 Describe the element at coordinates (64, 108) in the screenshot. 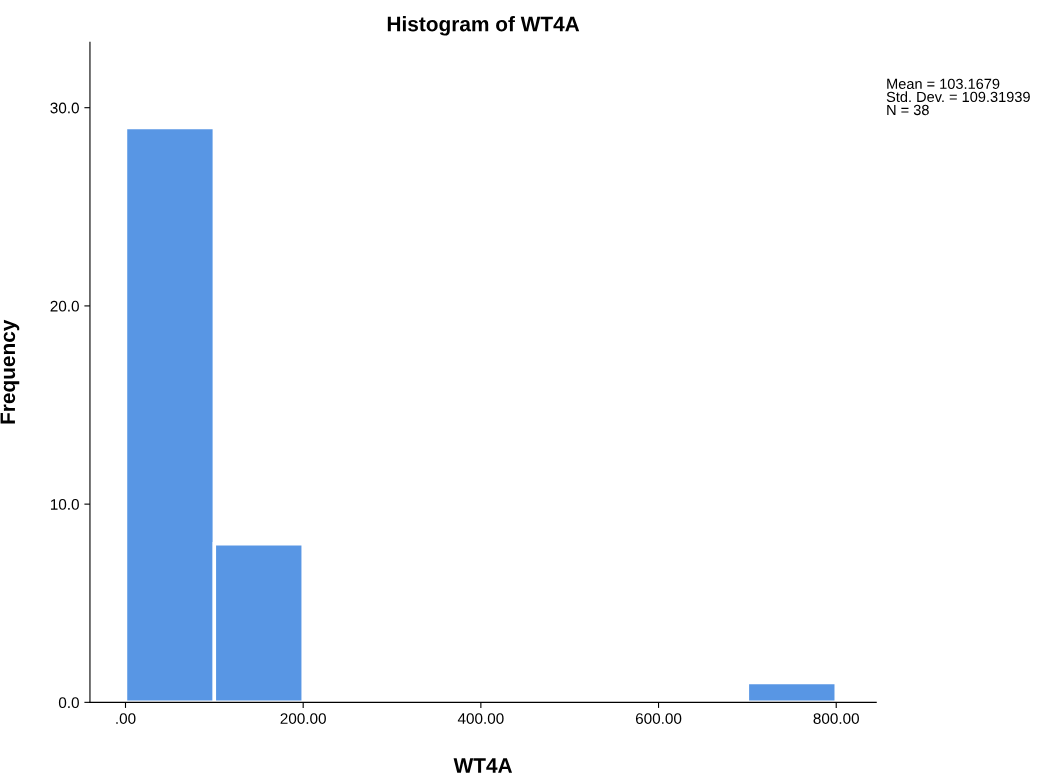

I see `y-tick-label: 30.0` at that location.